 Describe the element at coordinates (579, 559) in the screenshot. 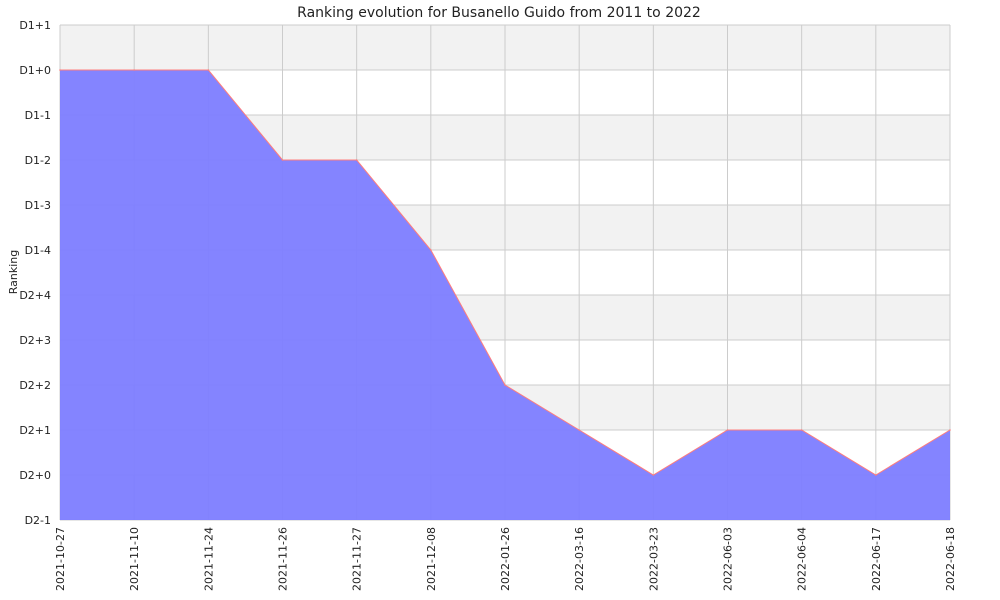

I see `x-tick-label: 2022-03-16` at that location.